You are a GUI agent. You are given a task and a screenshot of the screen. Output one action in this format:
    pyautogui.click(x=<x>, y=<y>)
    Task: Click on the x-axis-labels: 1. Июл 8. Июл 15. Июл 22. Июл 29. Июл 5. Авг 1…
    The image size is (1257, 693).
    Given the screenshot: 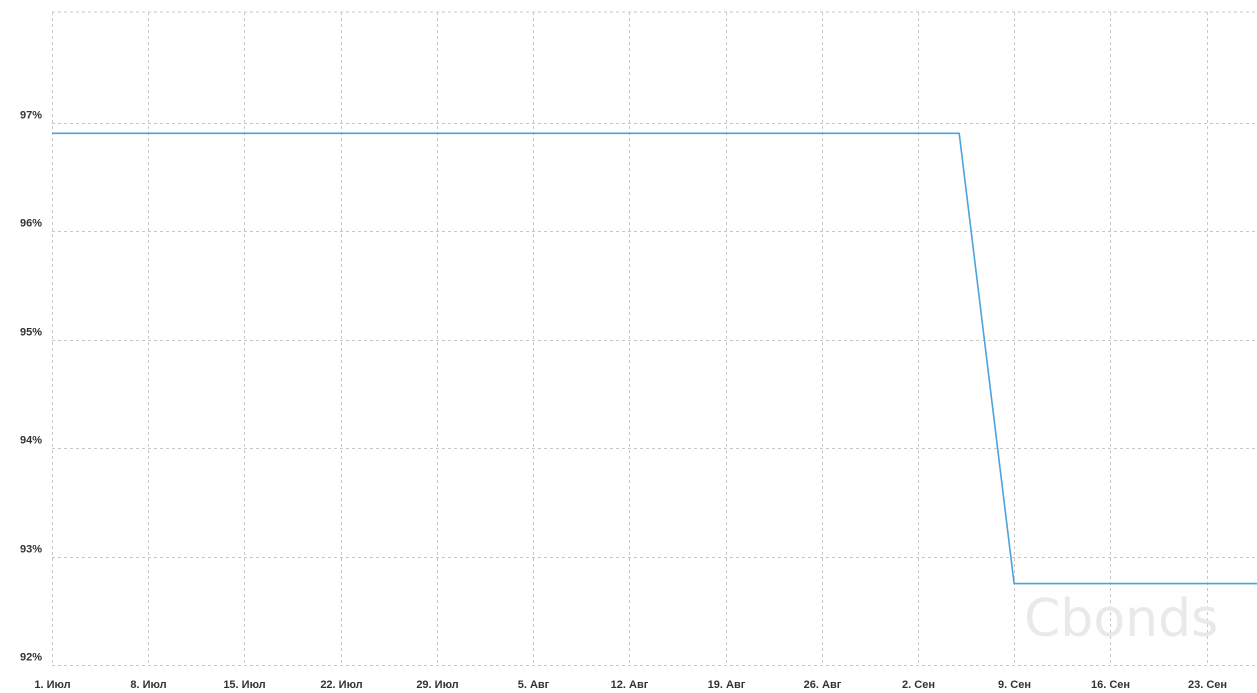 What is the action you would take?
    pyautogui.click(x=630, y=685)
    